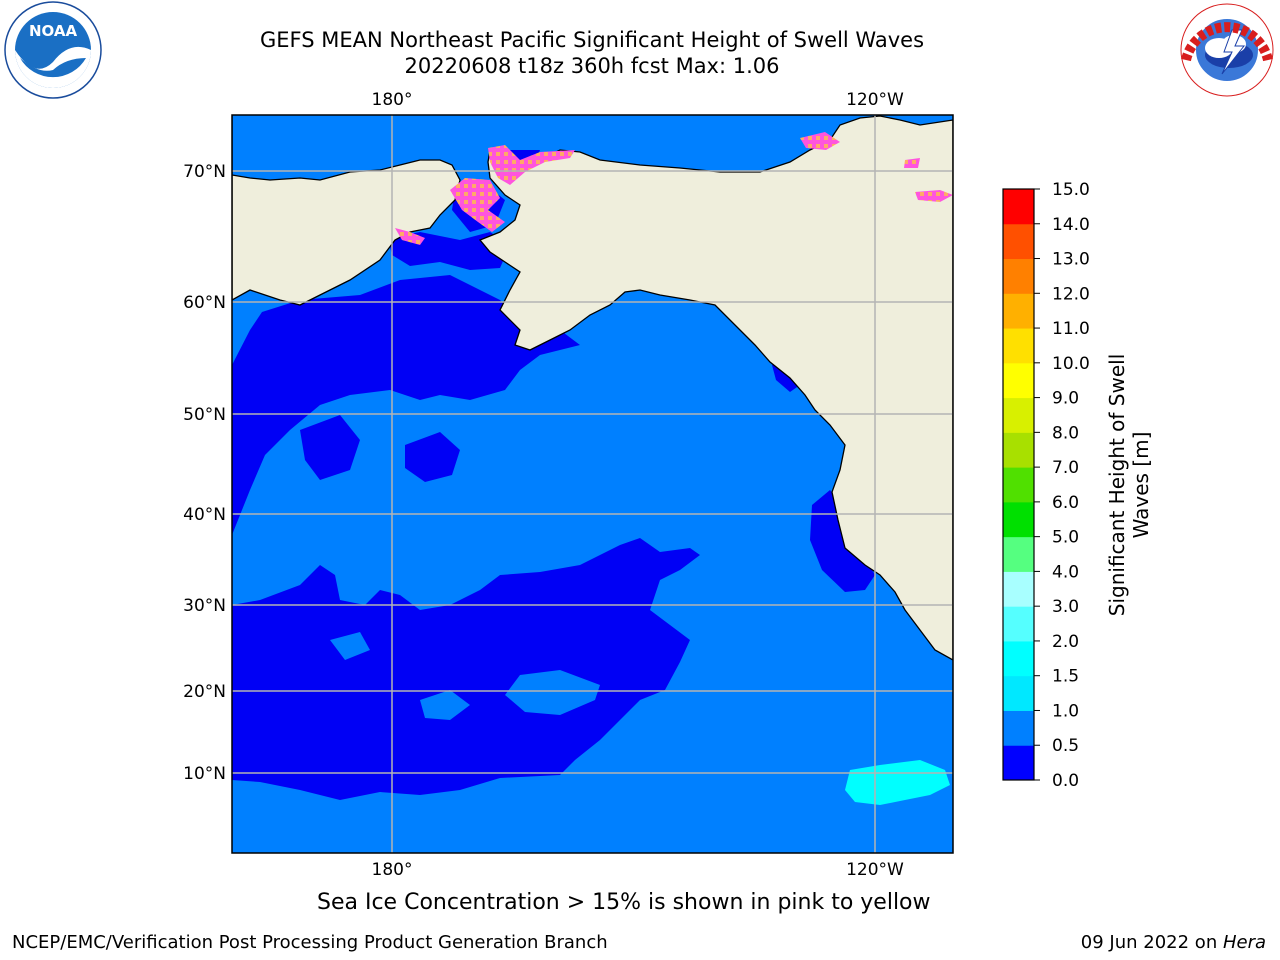  I want to click on lat-label-10n: 10°N, so click(204, 774).